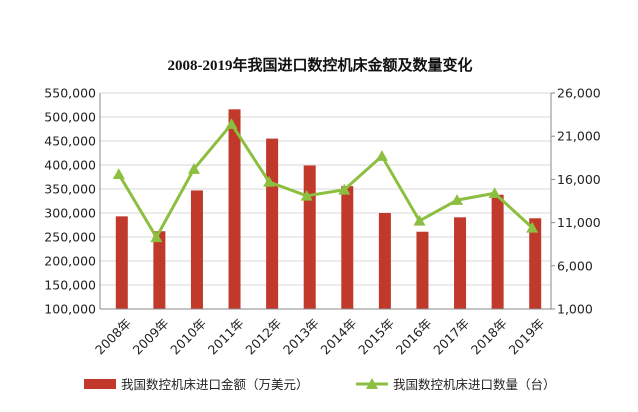 The image size is (638, 412). I want to click on x-tick-label: 2015年, so click(376, 337).